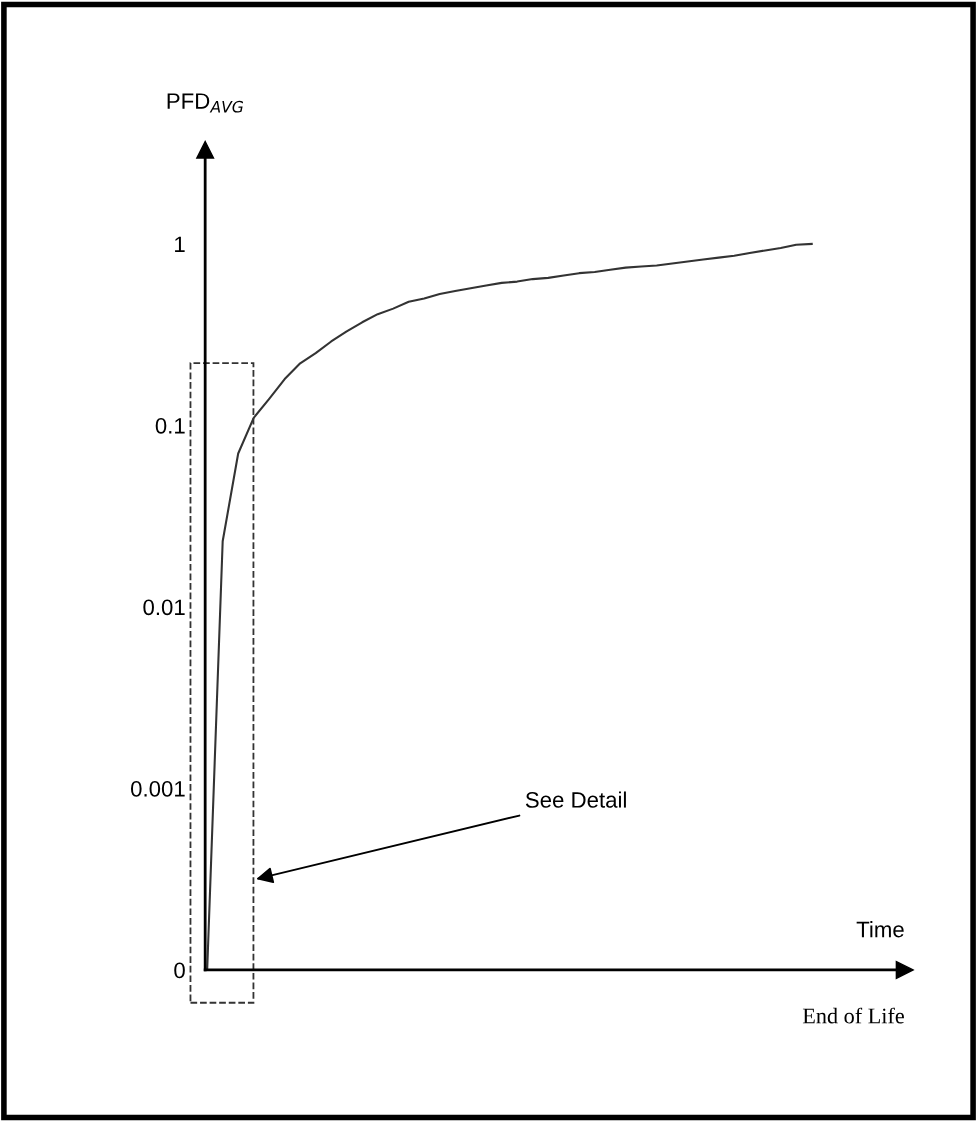 The height and width of the screenshot is (1122, 977). What do you see at coordinates (205, 103) in the screenshot?
I see `y-axis-title: PFD$_{AVG}$` at bounding box center [205, 103].